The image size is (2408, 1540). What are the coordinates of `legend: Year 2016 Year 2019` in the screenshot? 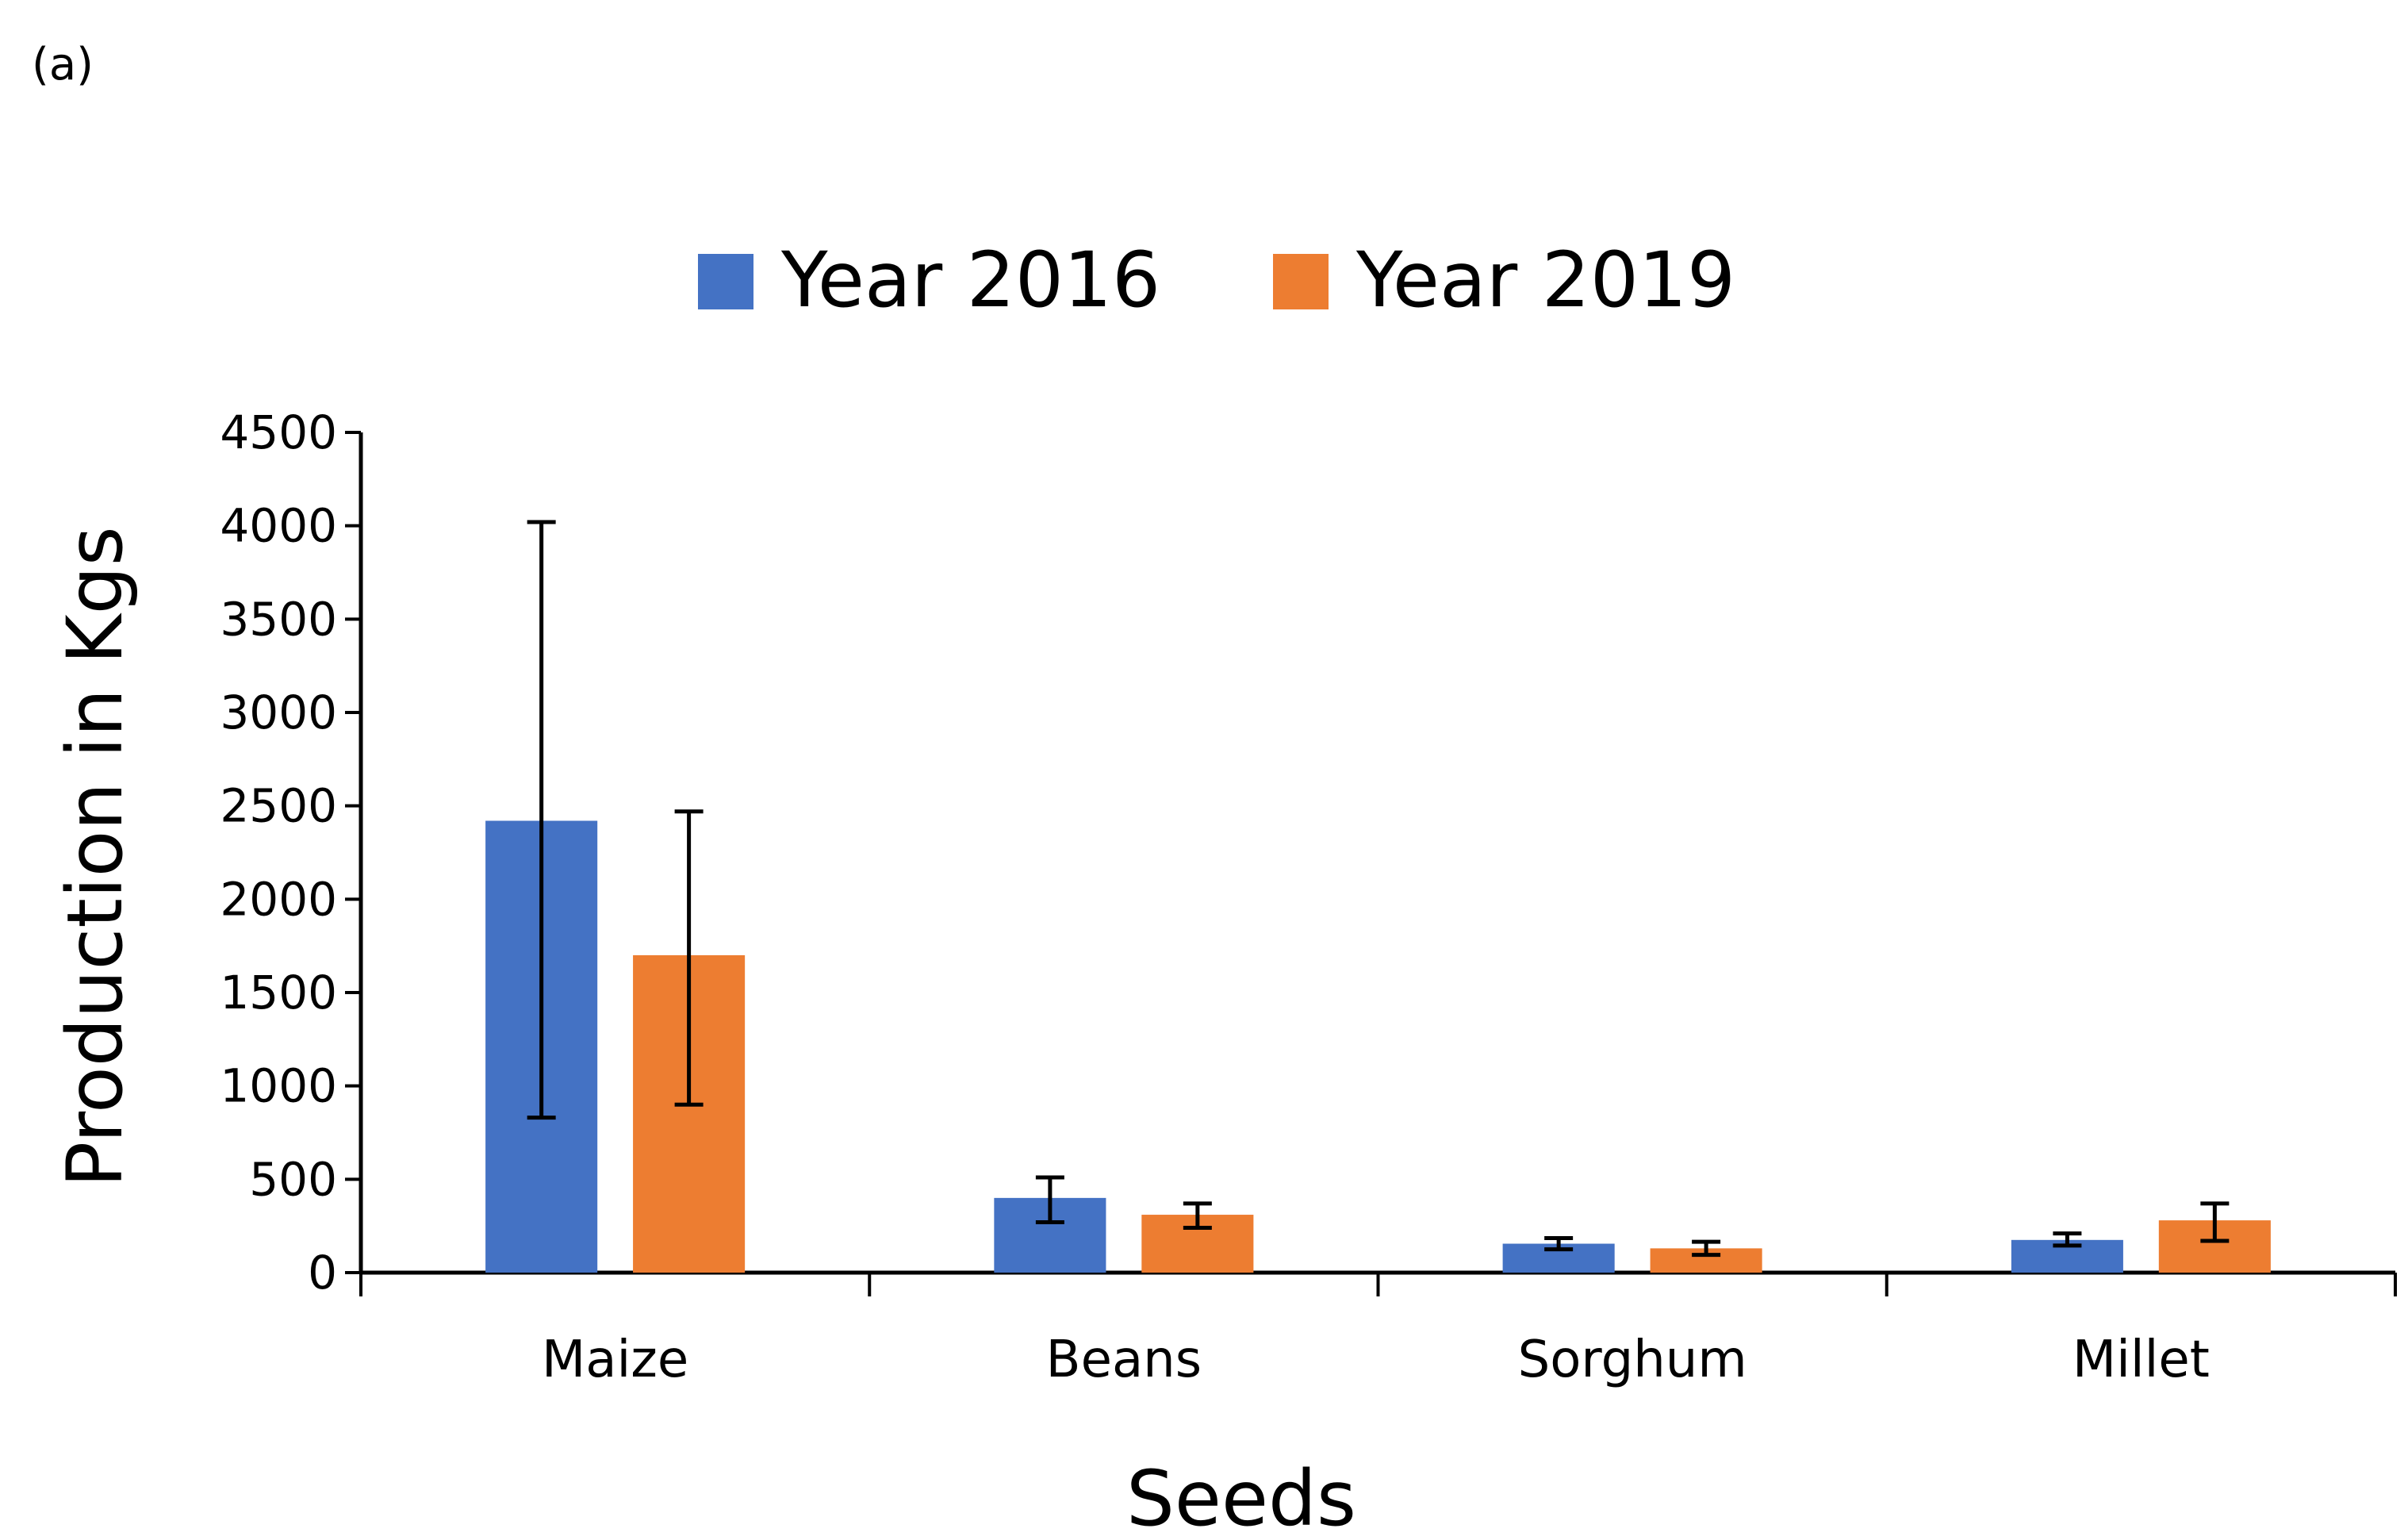 It's located at (1216, 280).